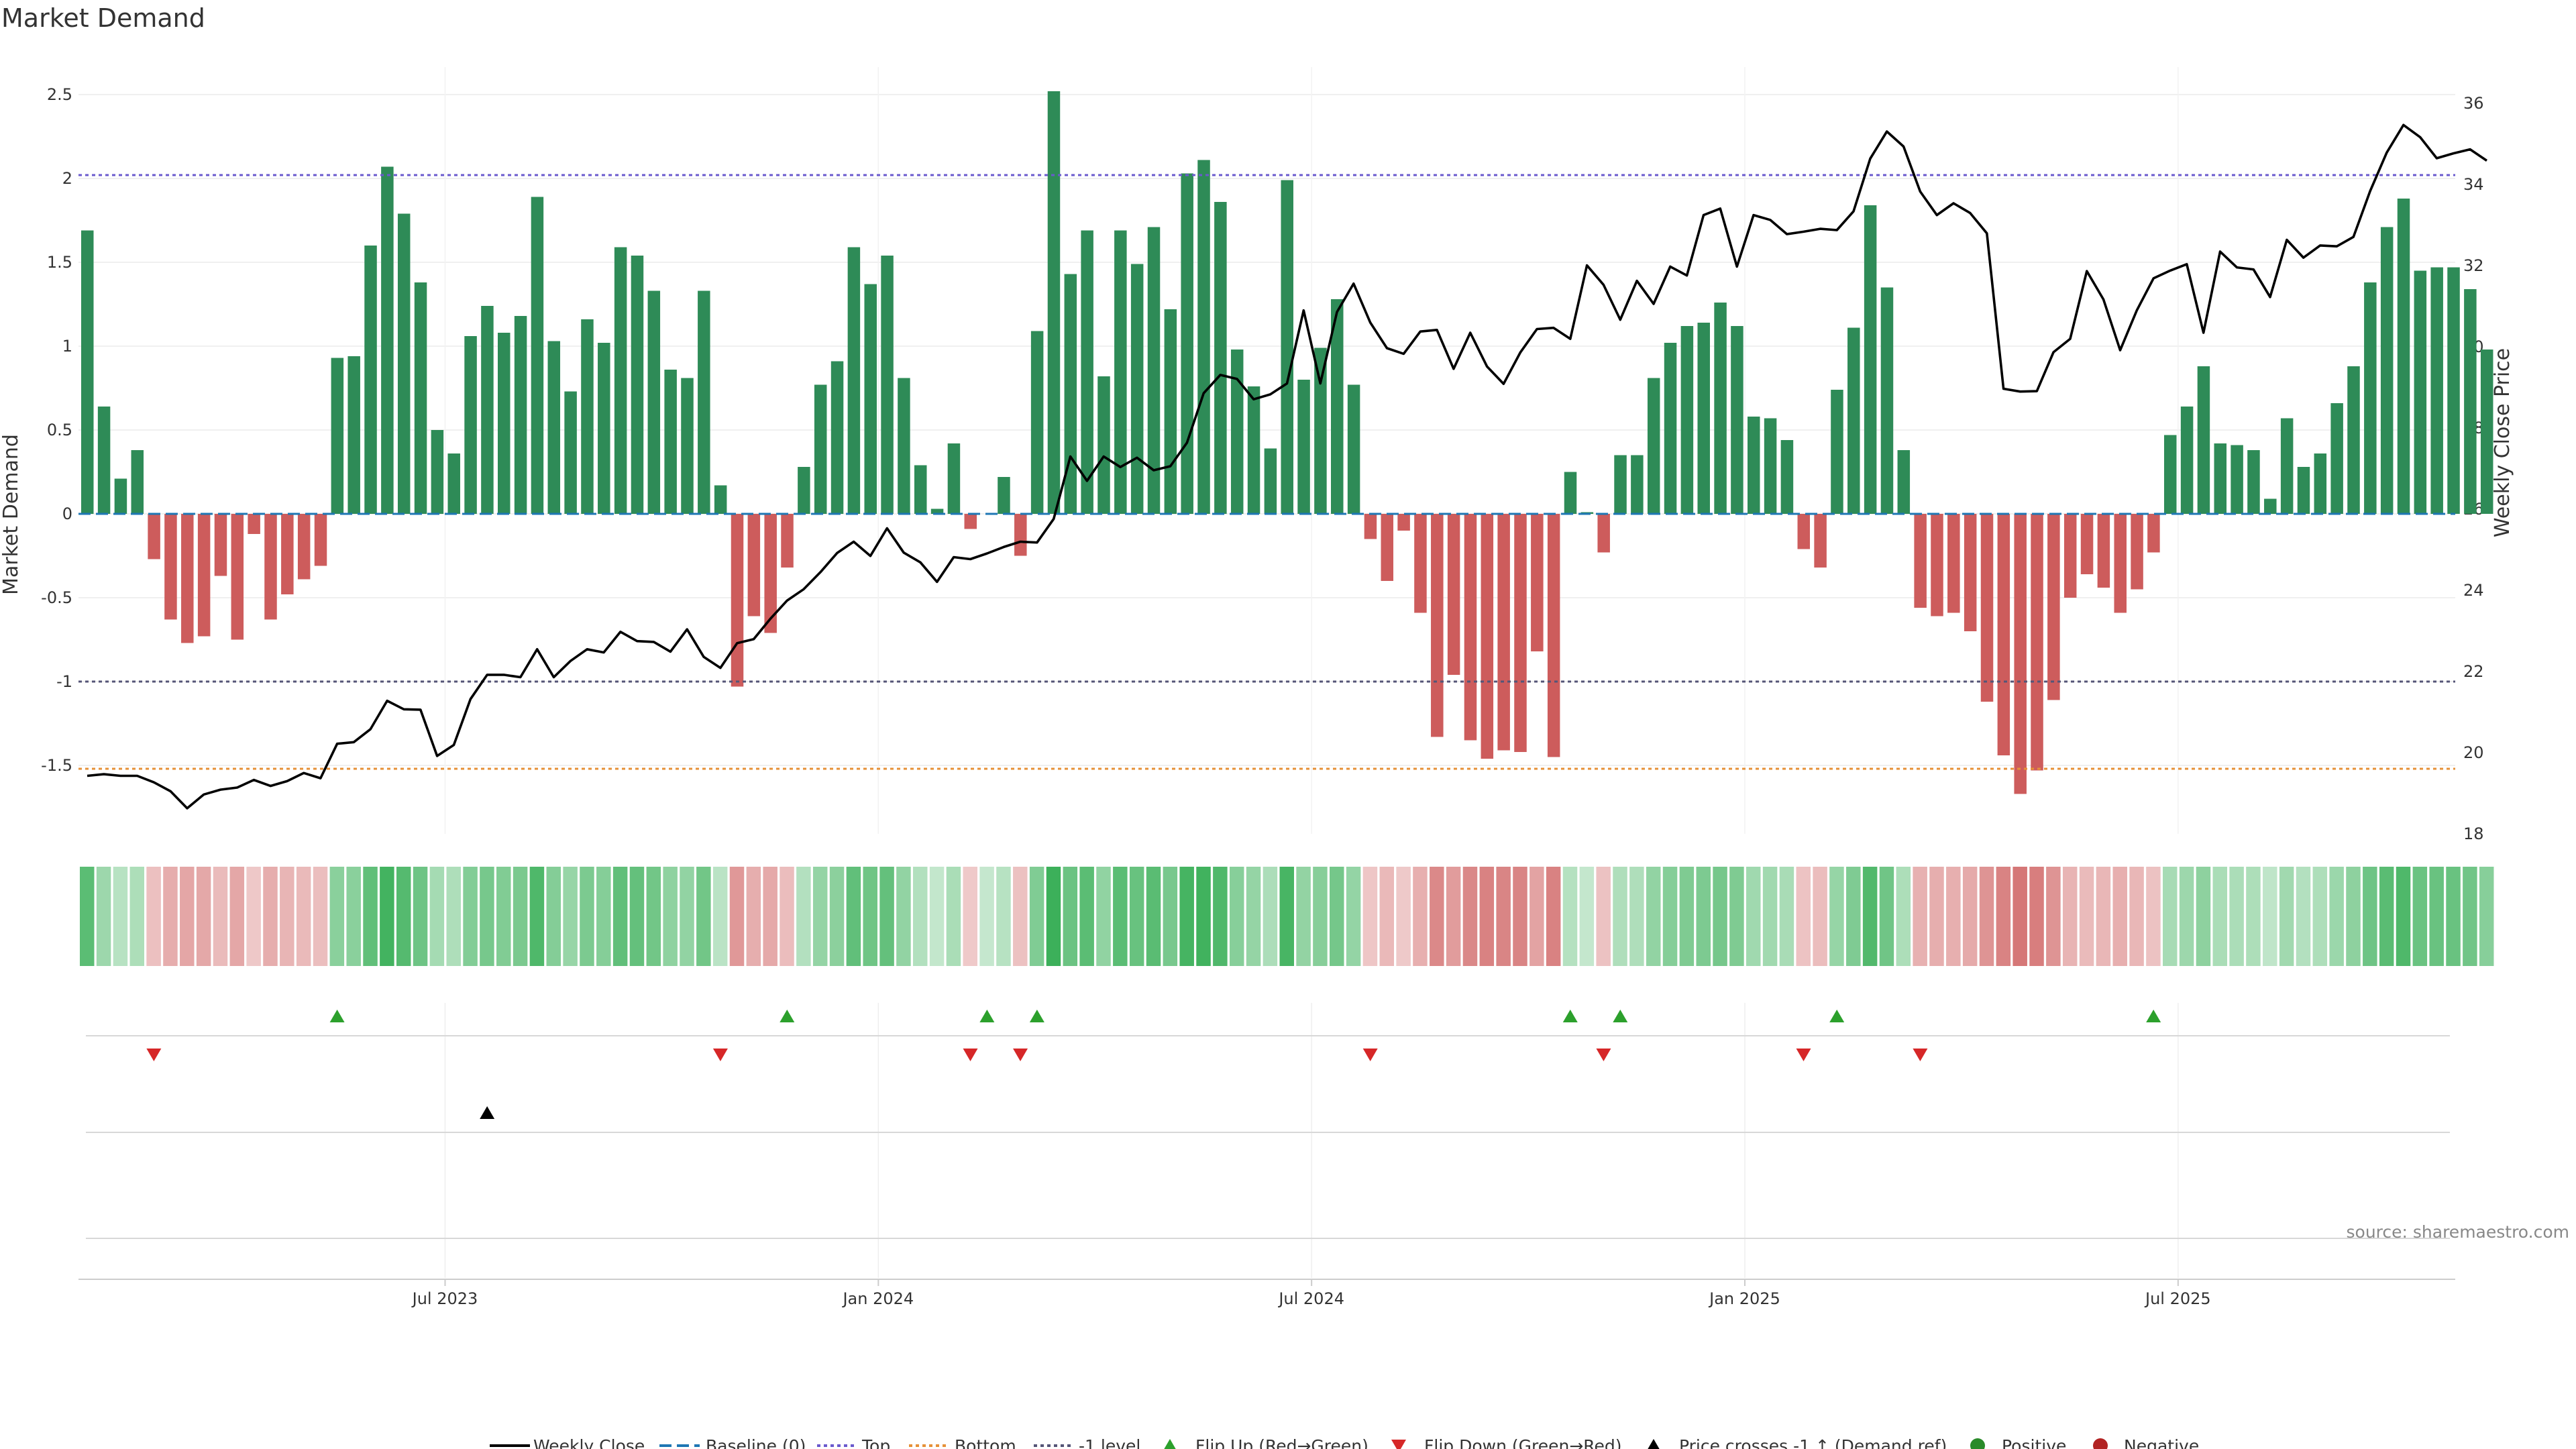  What do you see at coordinates (67, 513) in the screenshot?
I see `y-tick-label: 0` at bounding box center [67, 513].